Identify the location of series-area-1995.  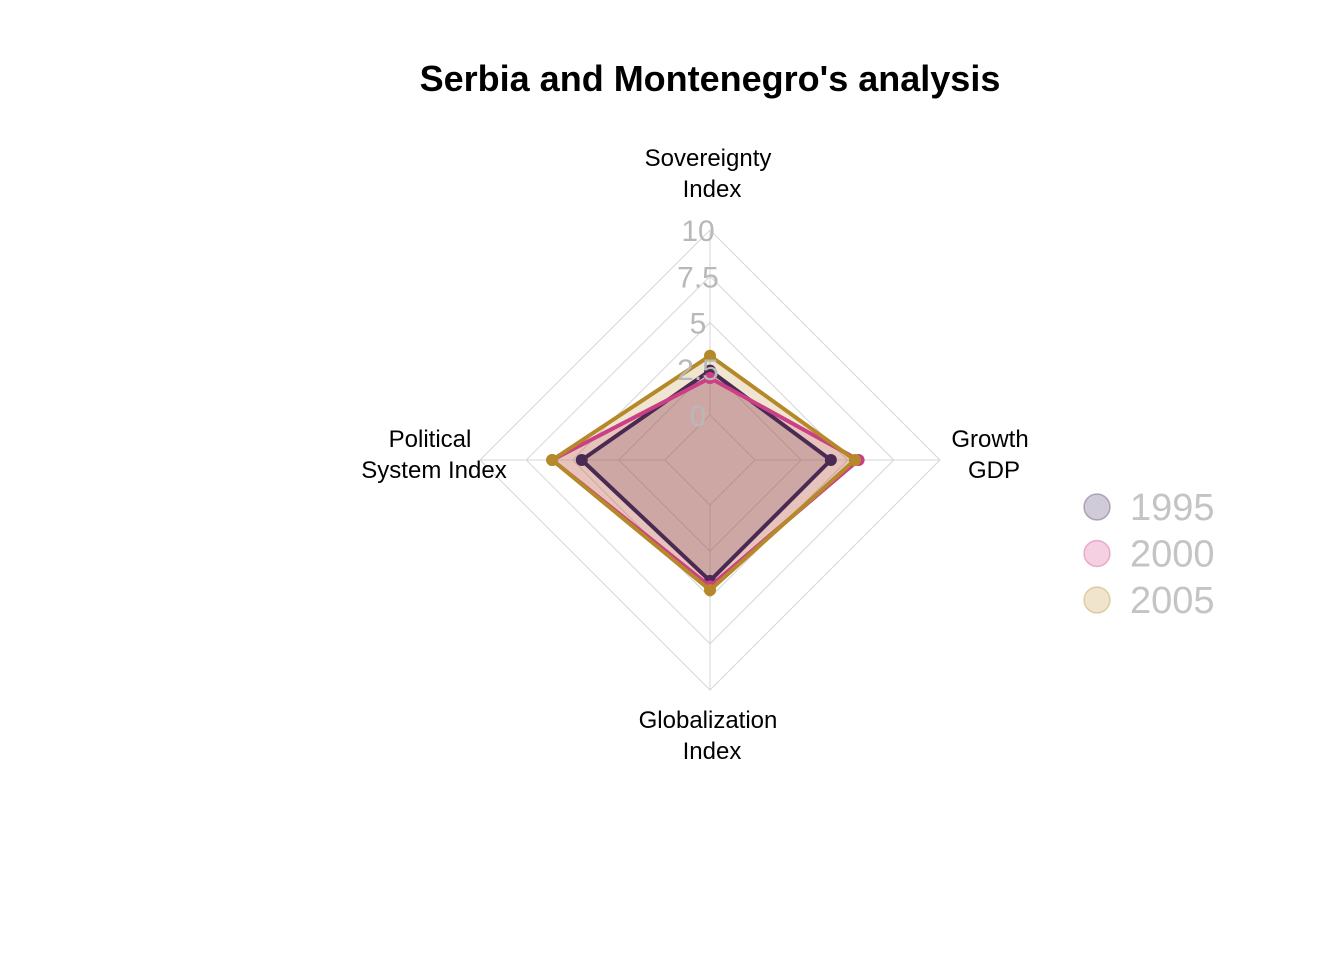
(706, 475).